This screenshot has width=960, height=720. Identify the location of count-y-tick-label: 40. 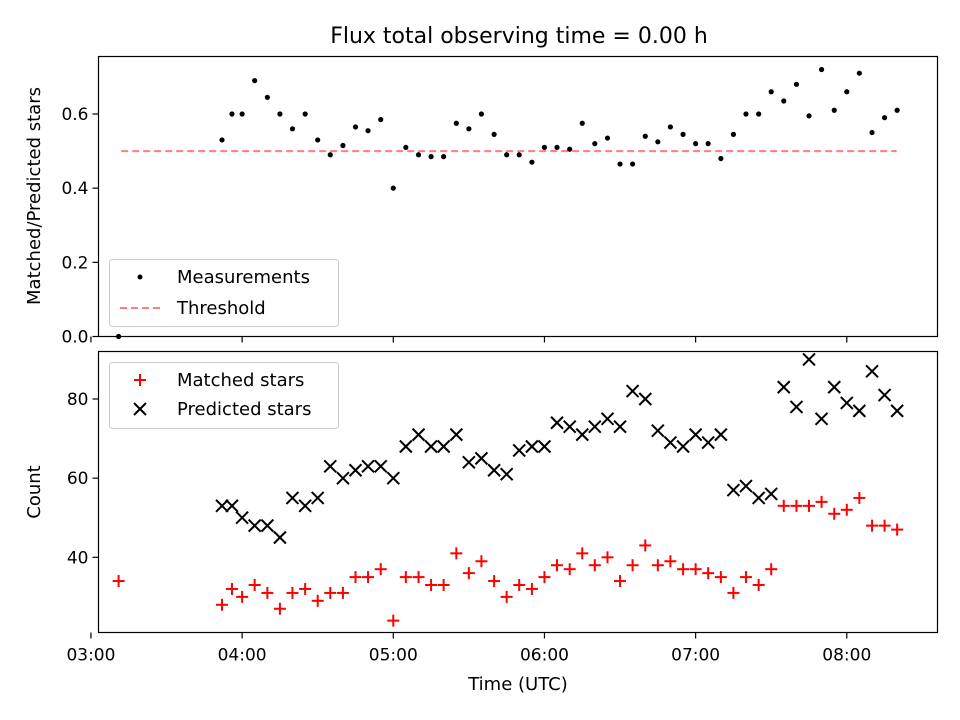
(78, 558).